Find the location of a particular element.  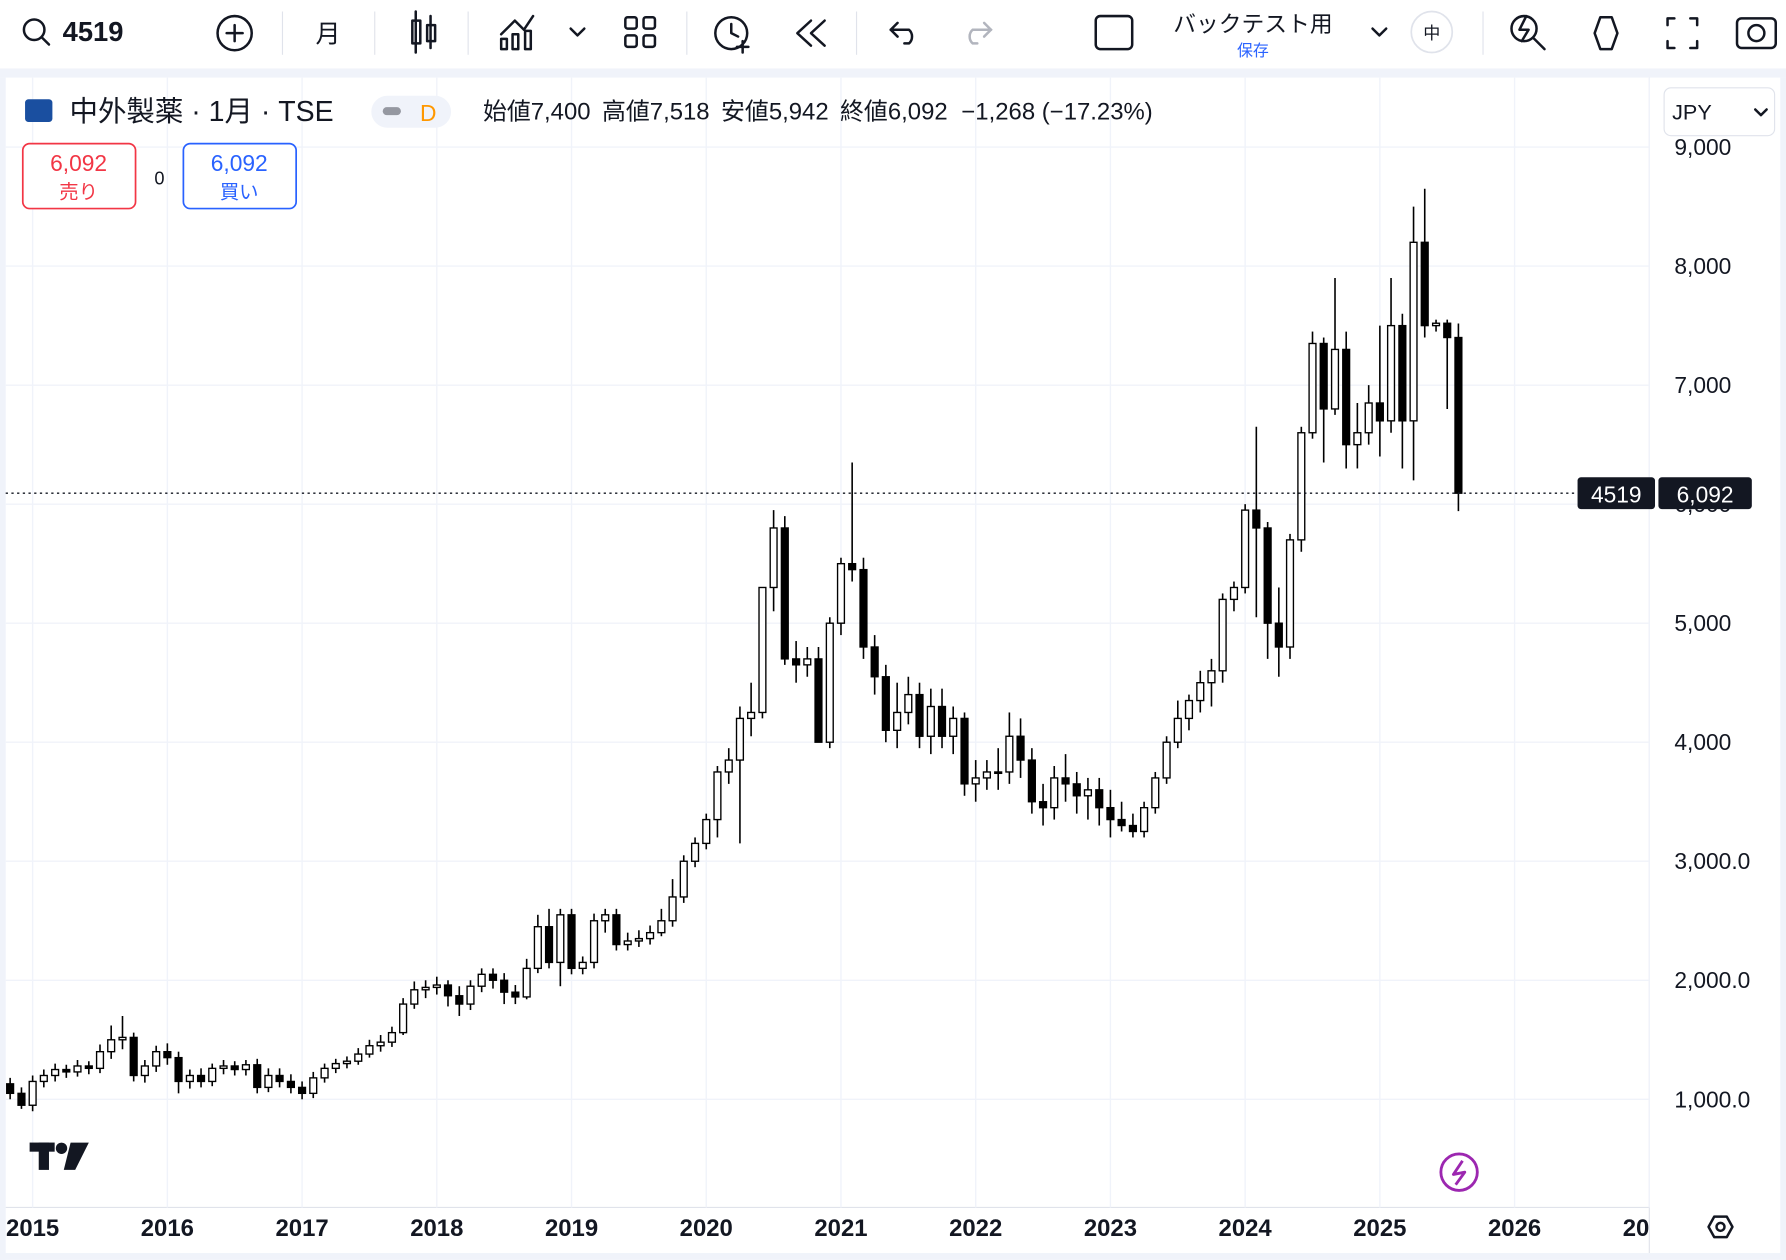

low-value: 5,942 is located at coordinates (799, 112).